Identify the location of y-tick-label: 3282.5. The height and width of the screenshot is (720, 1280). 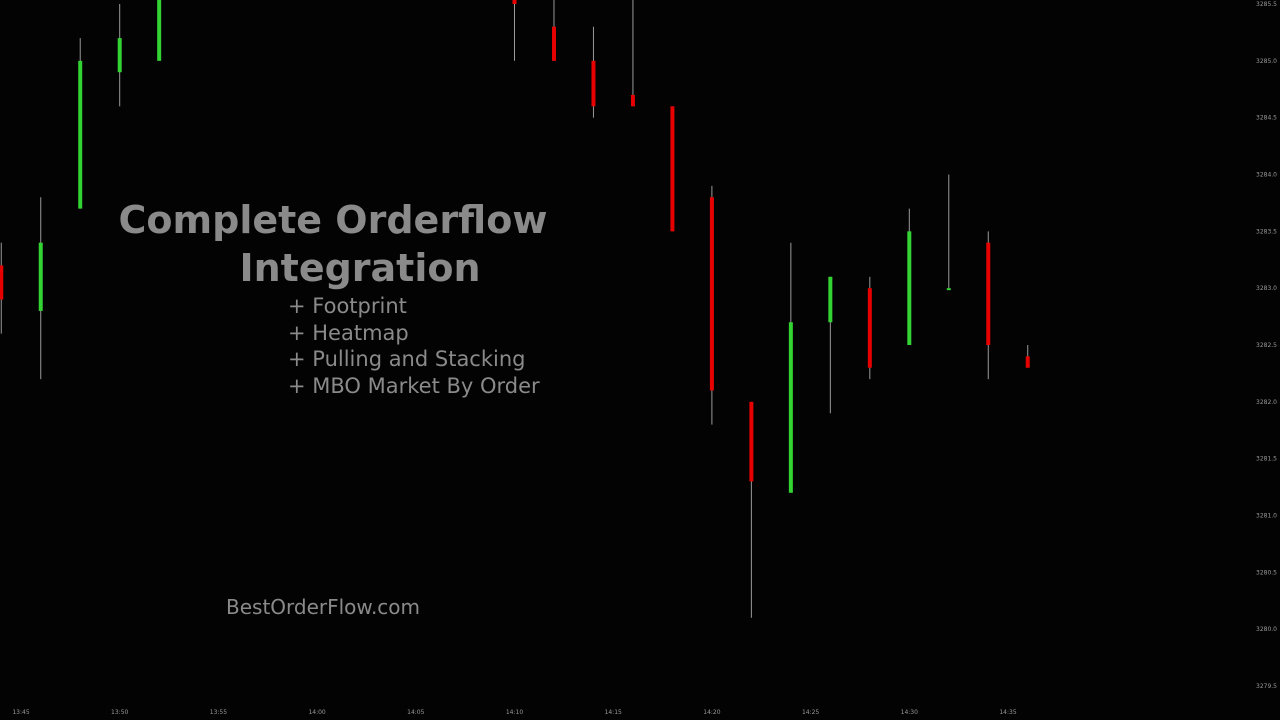
(1266, 345).